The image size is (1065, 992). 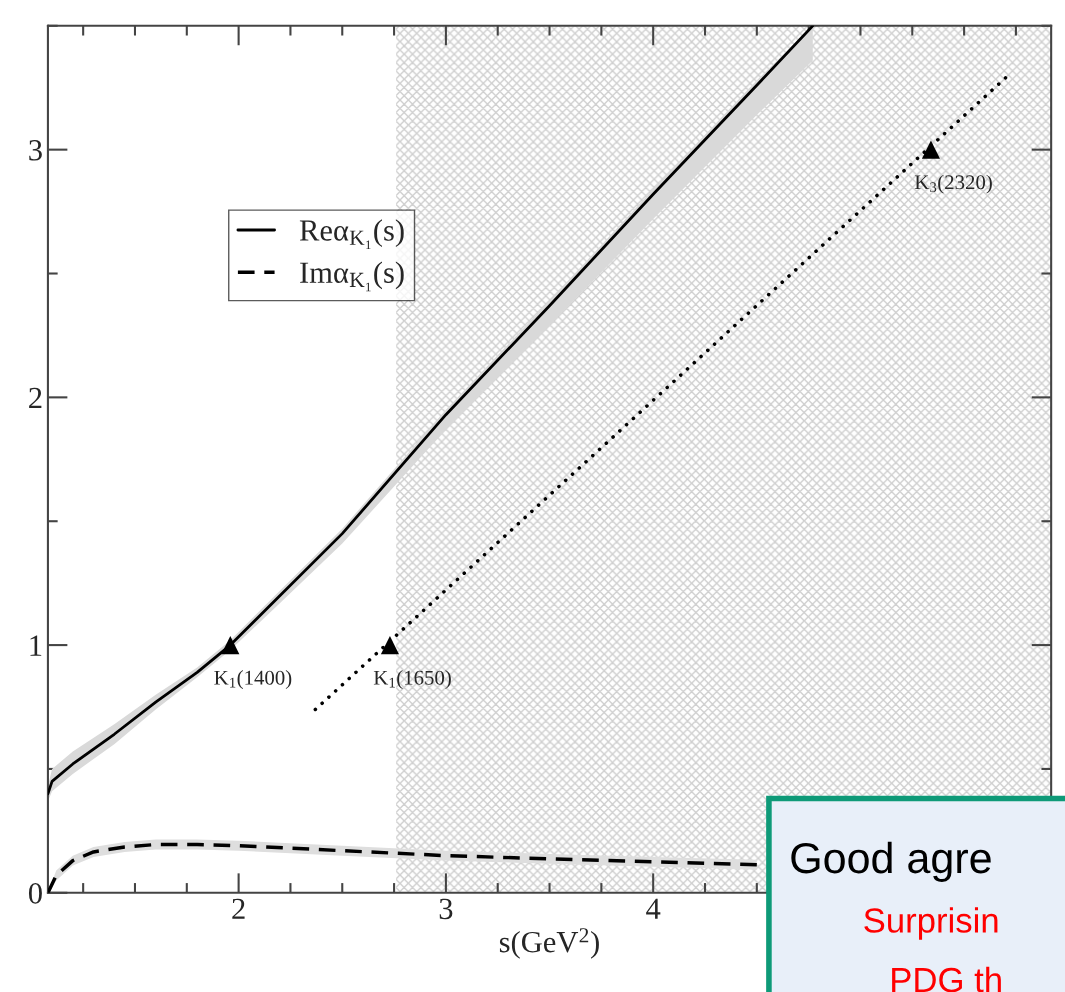 What do you see at coordinates (891, 861) in the screenshot?
I see `annotation: Good agre` at bounding box center [891, 861].